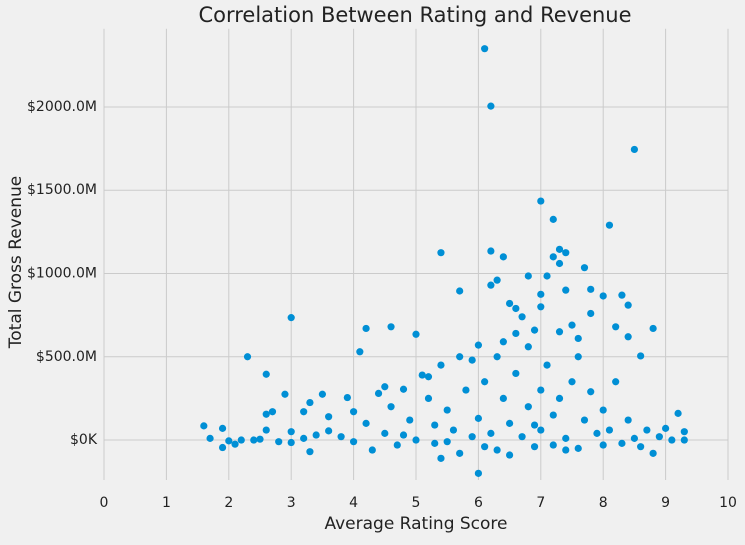 Image resolution: width=745 pixels, height=545 pixels. What do you see at coordinates (84, 440) in the screenshot?
I see `y-tick-label: $0K` at bounding box center [84, 440].